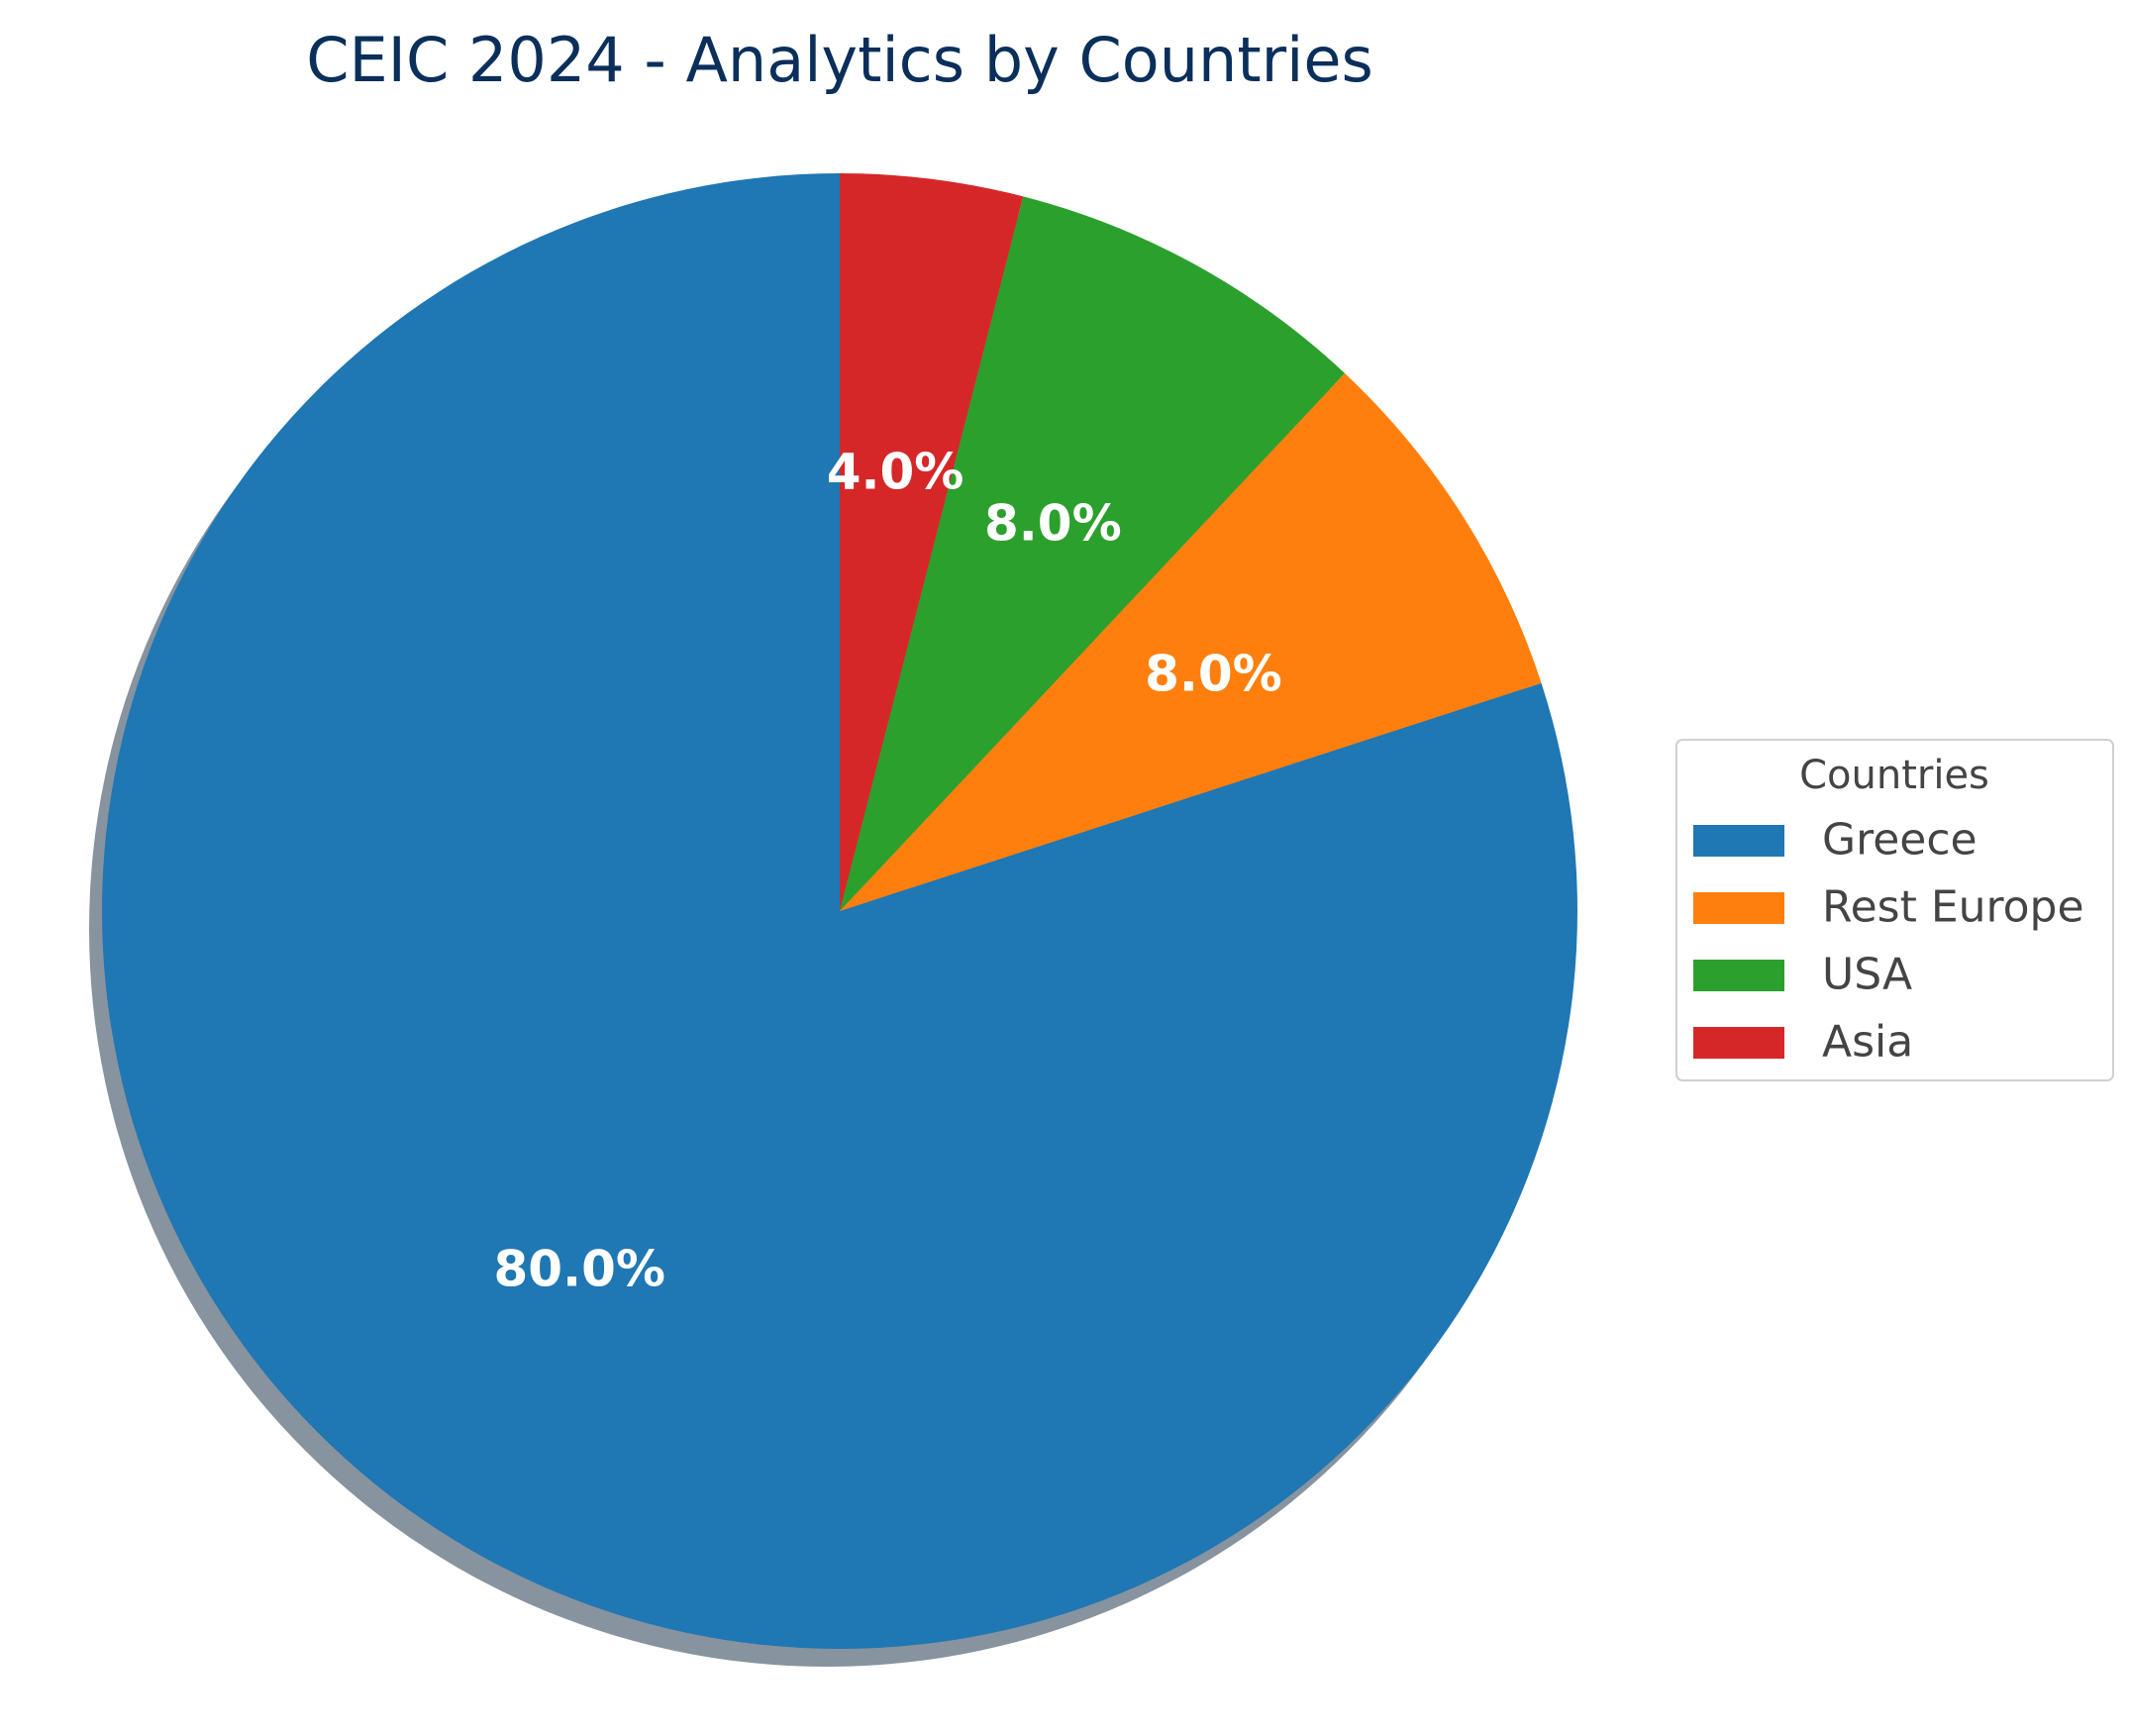 The width and height of the screenshot is (2130, 1736). I want to click on pct-label-rest-europe: 8.0%, so click(1214, 673).